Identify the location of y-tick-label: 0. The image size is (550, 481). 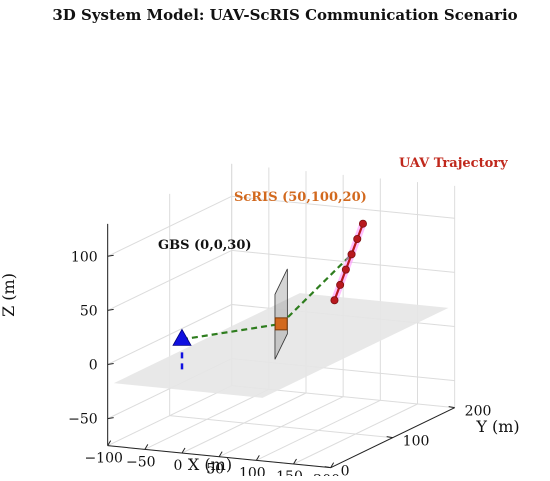
(345, 470).